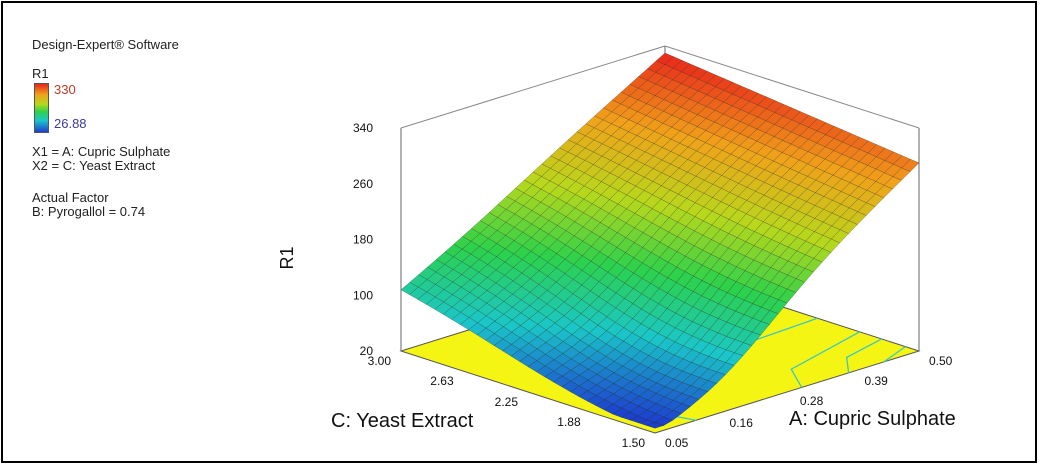  I want to click on x-tick-label: 0.39, so click(876, 381).